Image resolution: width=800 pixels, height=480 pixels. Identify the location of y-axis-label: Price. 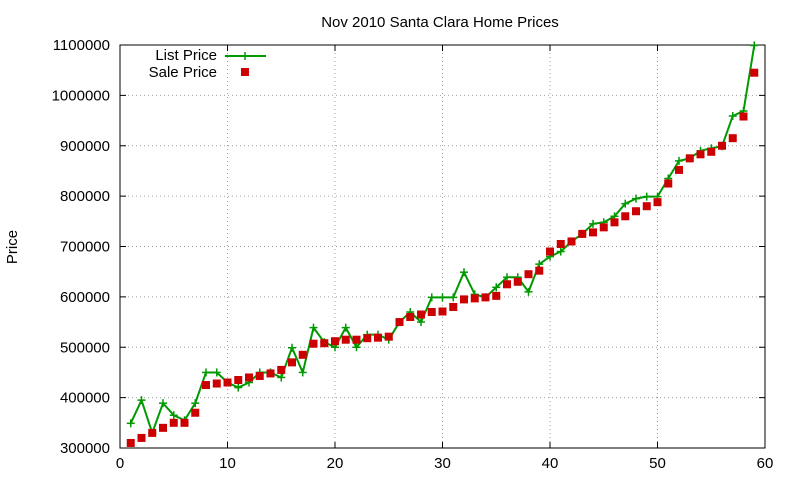
(12, 247).